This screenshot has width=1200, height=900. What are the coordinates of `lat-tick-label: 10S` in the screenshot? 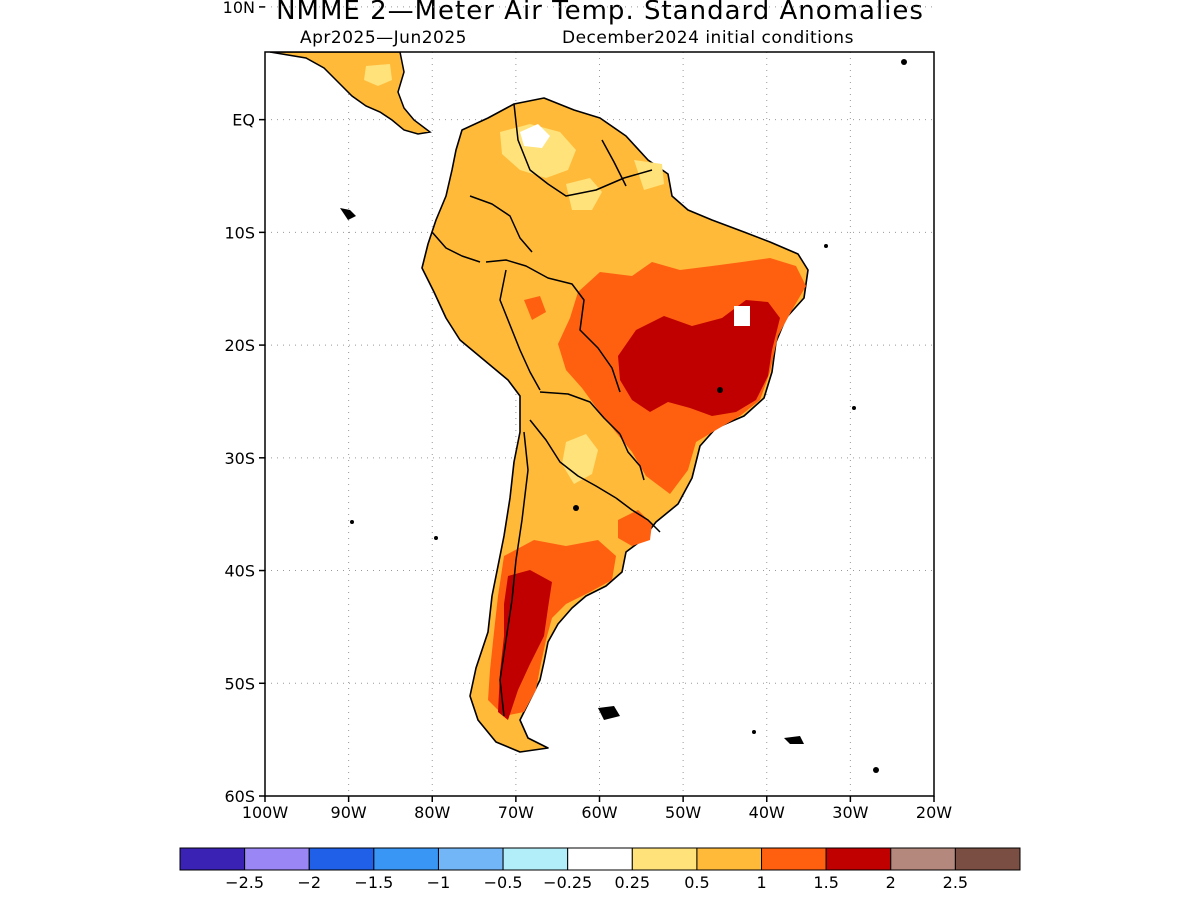 It's located at (239, 232).